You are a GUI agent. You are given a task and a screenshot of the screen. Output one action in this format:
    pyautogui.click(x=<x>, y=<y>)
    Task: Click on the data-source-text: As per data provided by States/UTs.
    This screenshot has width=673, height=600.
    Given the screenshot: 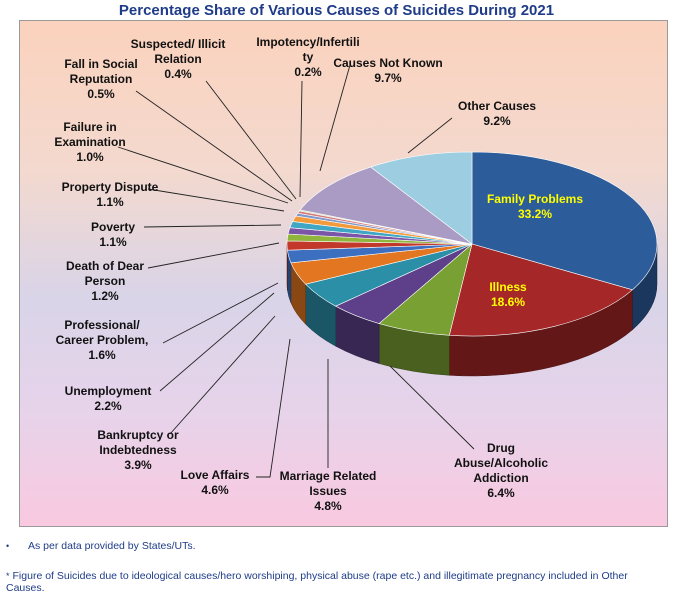 What is the action you would take?
    pyautogui.click(x=112, y=546)
    